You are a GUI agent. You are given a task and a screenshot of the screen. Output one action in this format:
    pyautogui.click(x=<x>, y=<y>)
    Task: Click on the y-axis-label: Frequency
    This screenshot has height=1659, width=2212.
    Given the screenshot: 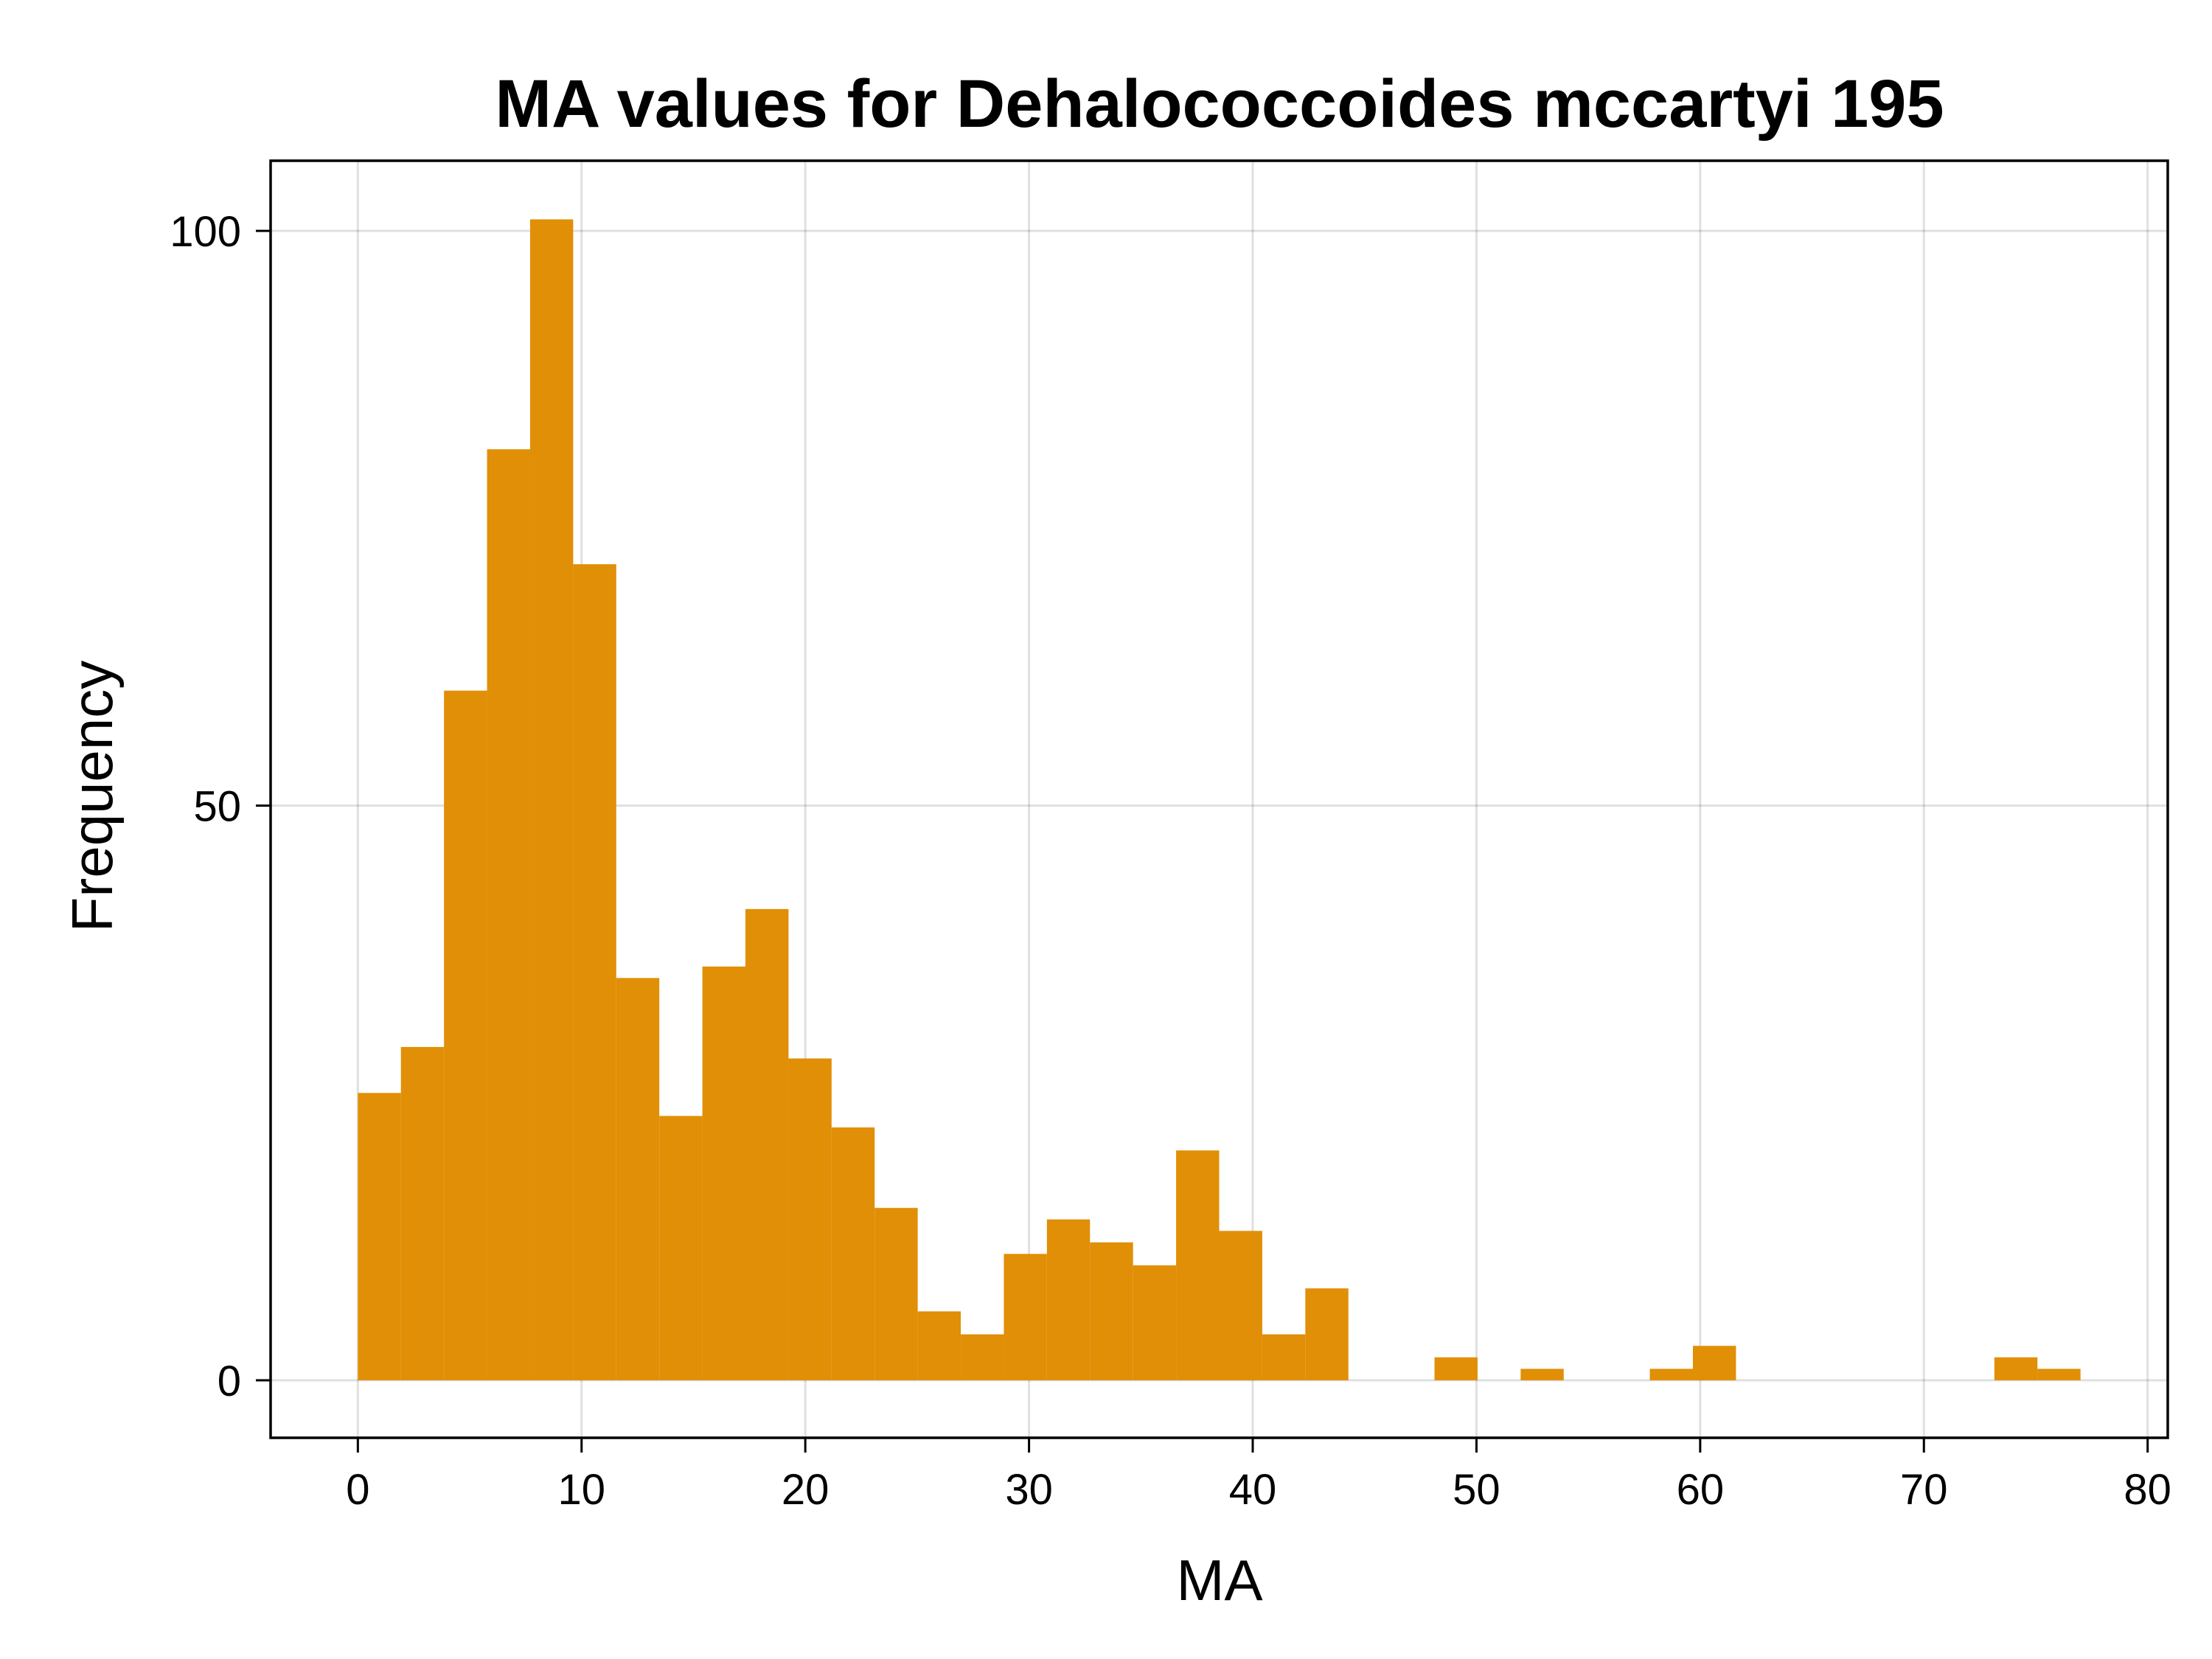 What is the action you would take?
    pyautogui.click(x=92, y=797)
    